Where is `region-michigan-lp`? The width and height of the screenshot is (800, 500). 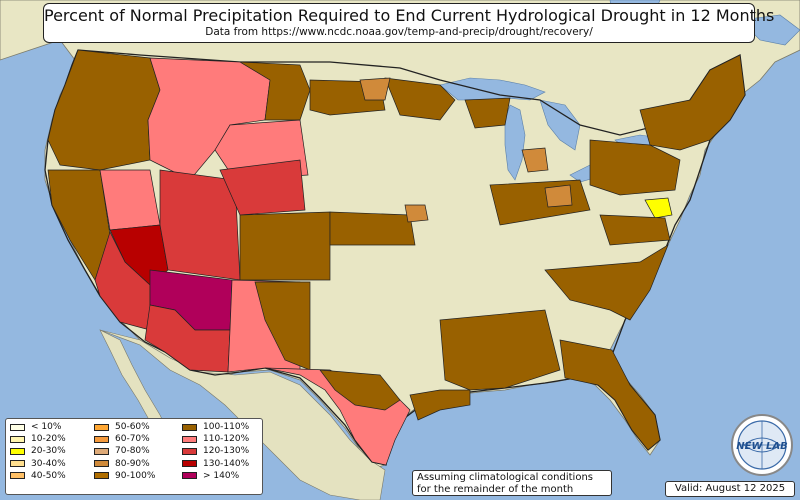 region-michigan-lp is located at coordinates (535, 160).